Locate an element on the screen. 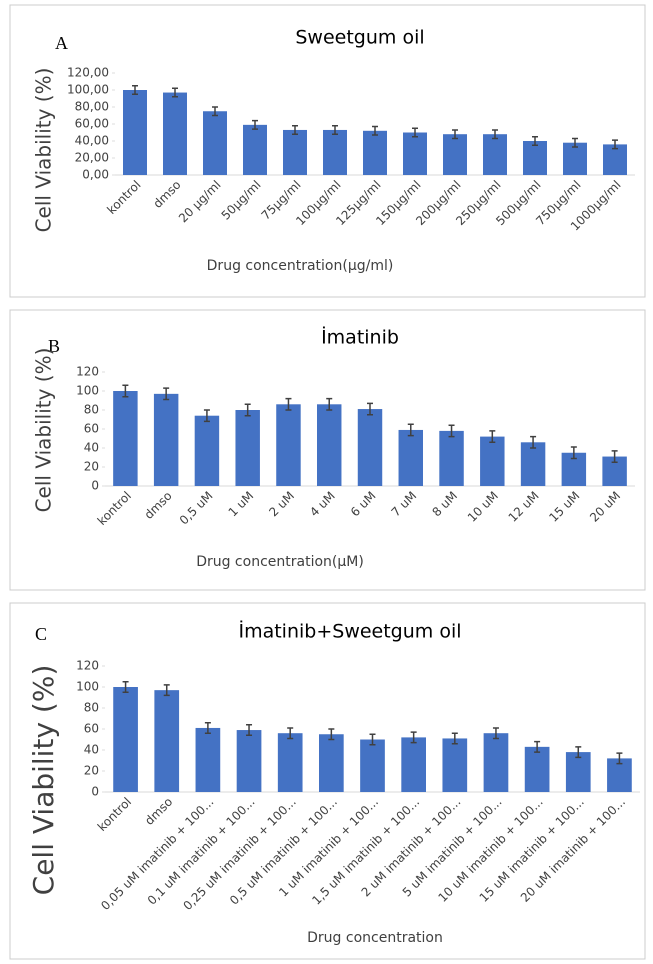 The width and height of the screenshot is (653, 964). y-tick-label: 80,00 is located at coordinates (92, 107).